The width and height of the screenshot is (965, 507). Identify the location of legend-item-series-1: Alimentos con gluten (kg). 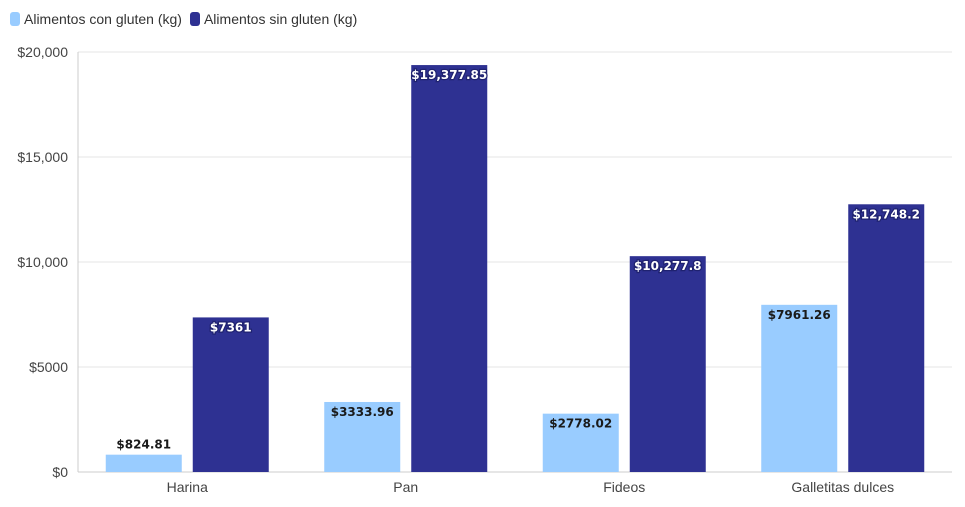
(96, 19).